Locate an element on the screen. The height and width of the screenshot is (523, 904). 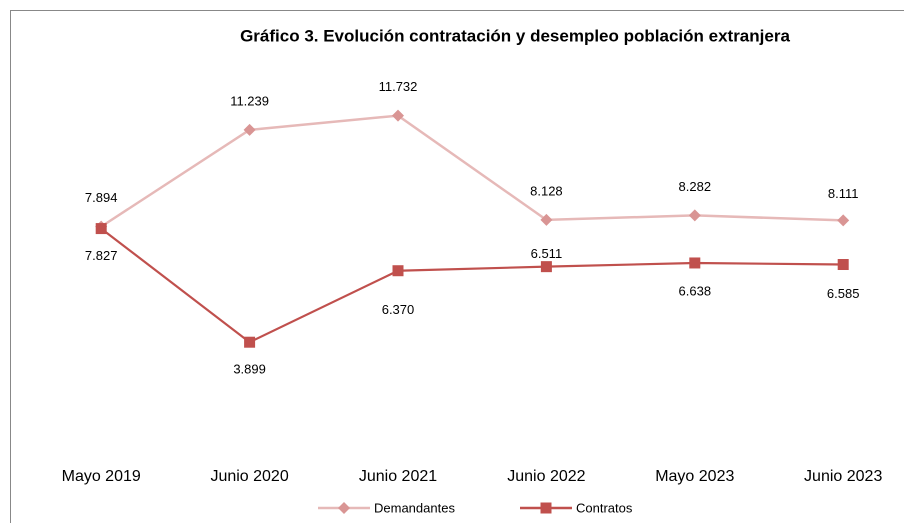
x-tick-label: Junio 2020 is located at coordinates (249, 476).